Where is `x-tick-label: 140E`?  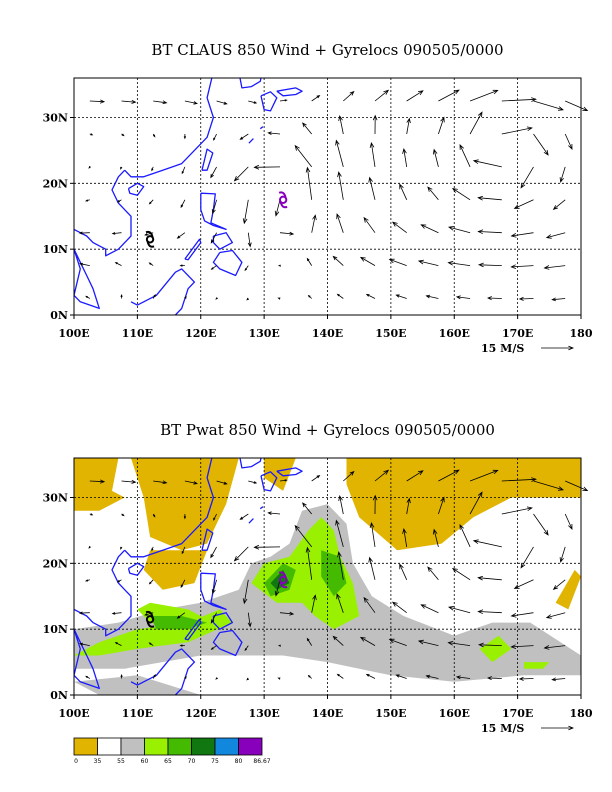
x-tick-label: 140E is located at coordinates (327, 333).